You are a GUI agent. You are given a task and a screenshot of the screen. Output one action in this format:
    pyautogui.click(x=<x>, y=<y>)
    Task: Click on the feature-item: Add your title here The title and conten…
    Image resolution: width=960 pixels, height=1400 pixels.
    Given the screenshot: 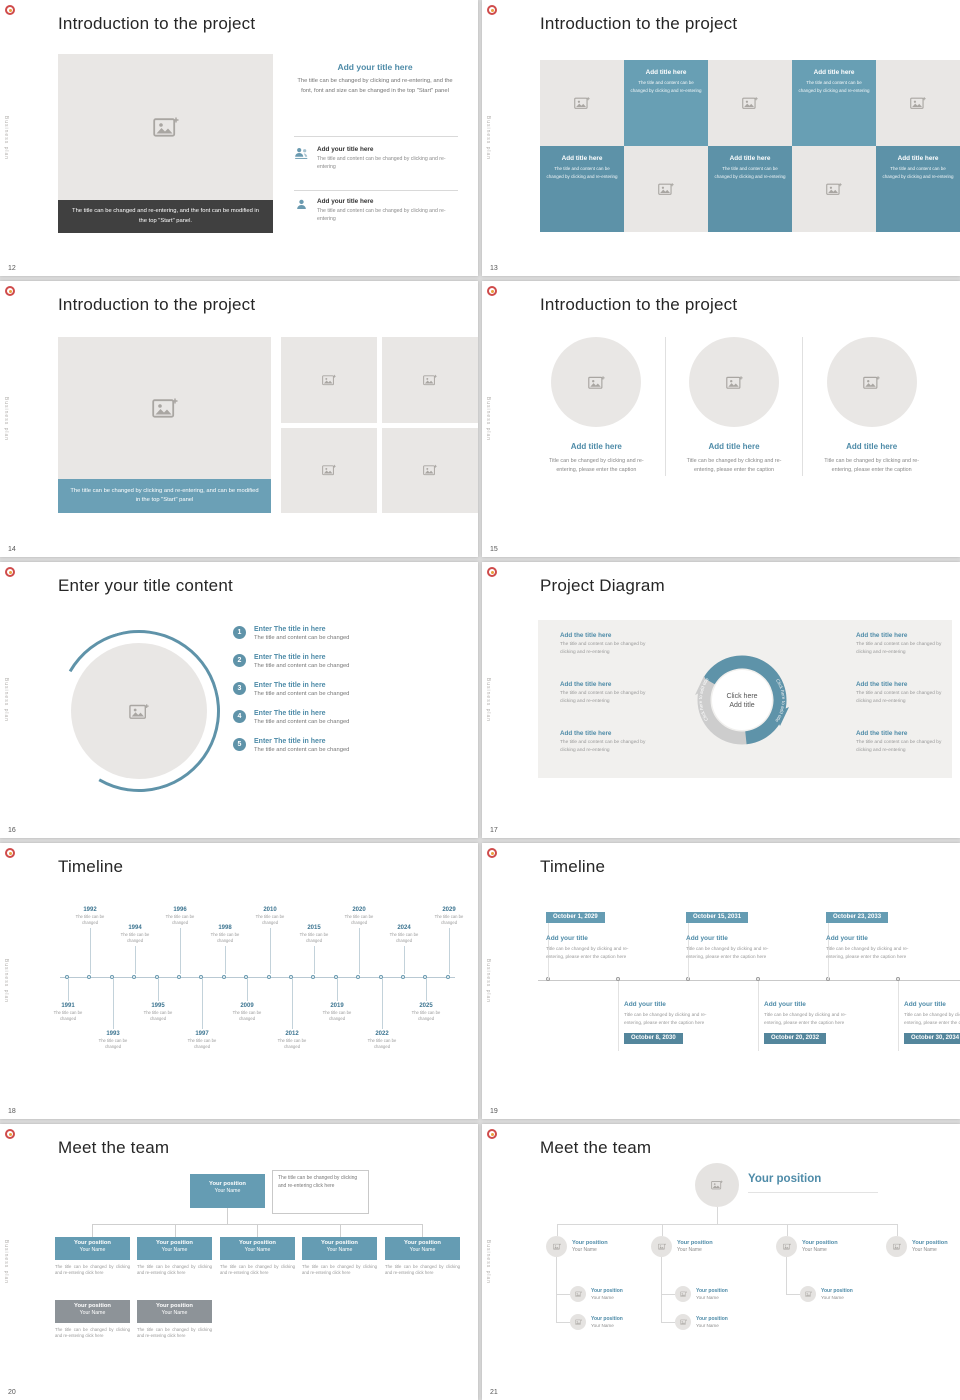 What is the action you would take?
    pyautogui.click(x=376, y=210)
    